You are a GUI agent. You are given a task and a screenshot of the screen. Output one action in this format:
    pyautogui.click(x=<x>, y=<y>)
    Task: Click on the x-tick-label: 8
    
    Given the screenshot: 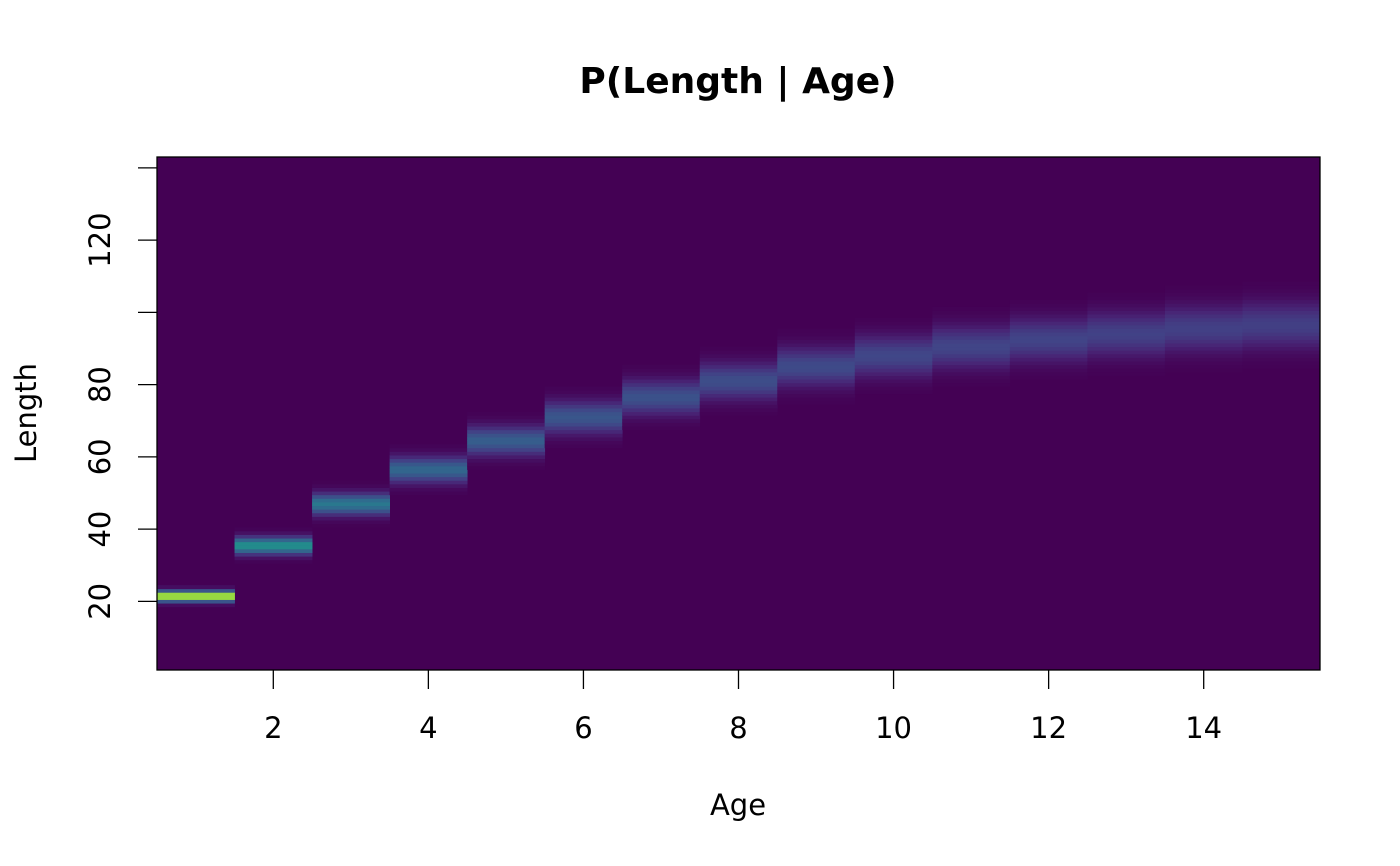 What is the action you would take?
    pyautogui.click(x=738, y=728)
    